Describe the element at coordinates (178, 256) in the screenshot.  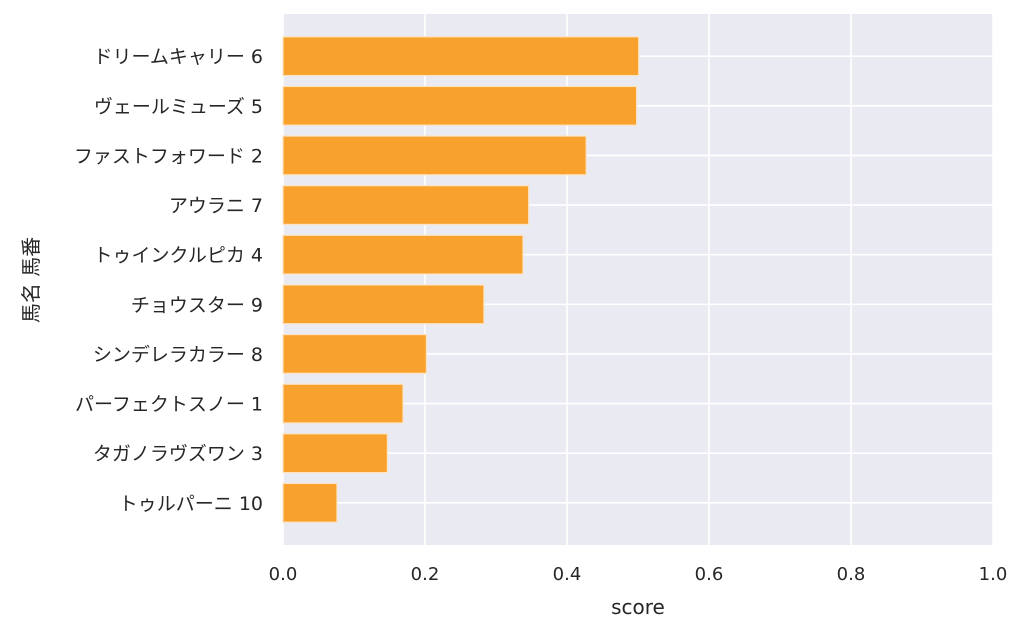
I see `y-tick-label: トゥインクルピカ 4` at that location.